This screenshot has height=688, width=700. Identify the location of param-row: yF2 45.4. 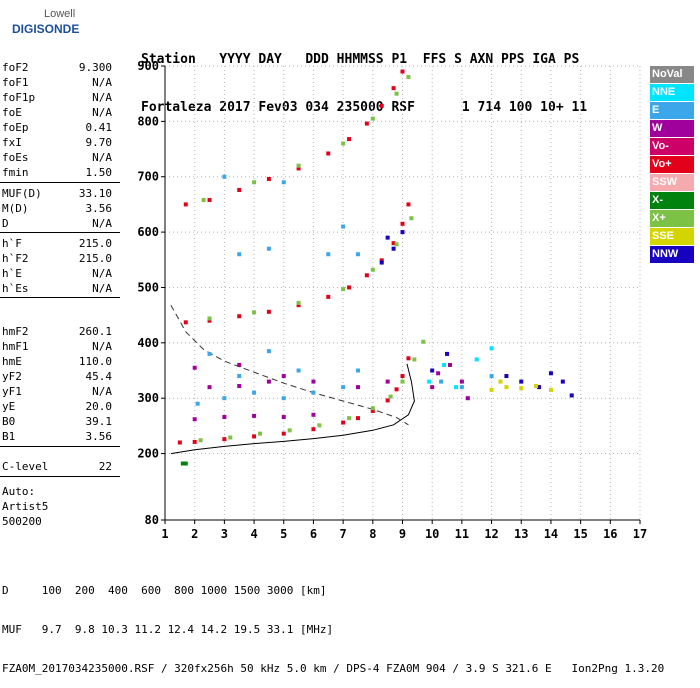
(60, 376).